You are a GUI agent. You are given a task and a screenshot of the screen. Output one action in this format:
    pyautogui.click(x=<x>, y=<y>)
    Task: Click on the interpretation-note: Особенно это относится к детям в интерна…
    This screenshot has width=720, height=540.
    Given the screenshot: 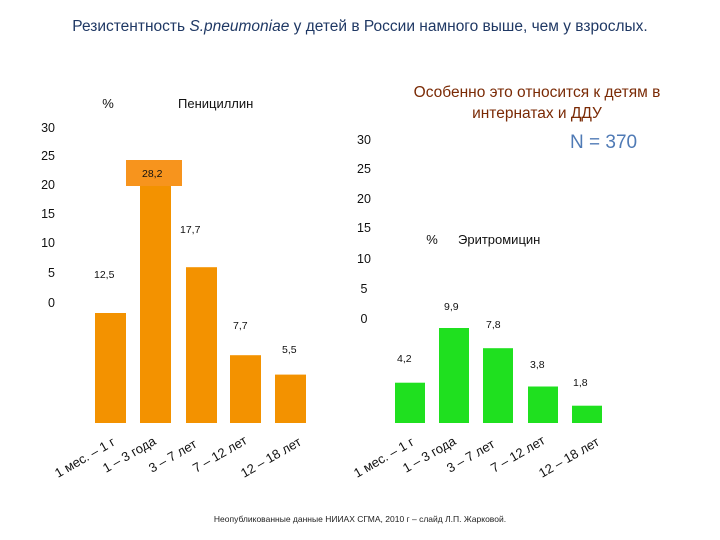 What is the action you would take?
    pyautogui.click(x=537, y=103)
    